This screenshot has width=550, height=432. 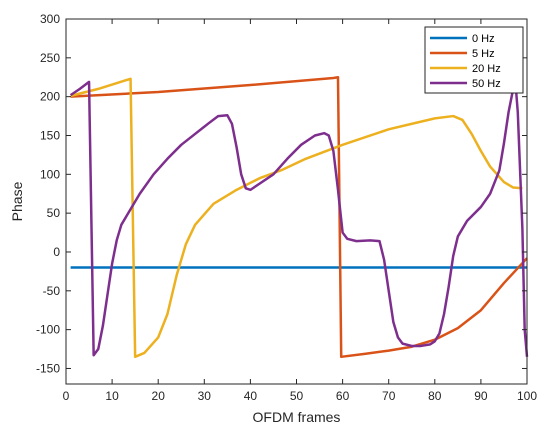 What do you see at coordinates (48, 368) in the screenshot?
I see `y-tick-label: -150` at bounding box center [48, 368].